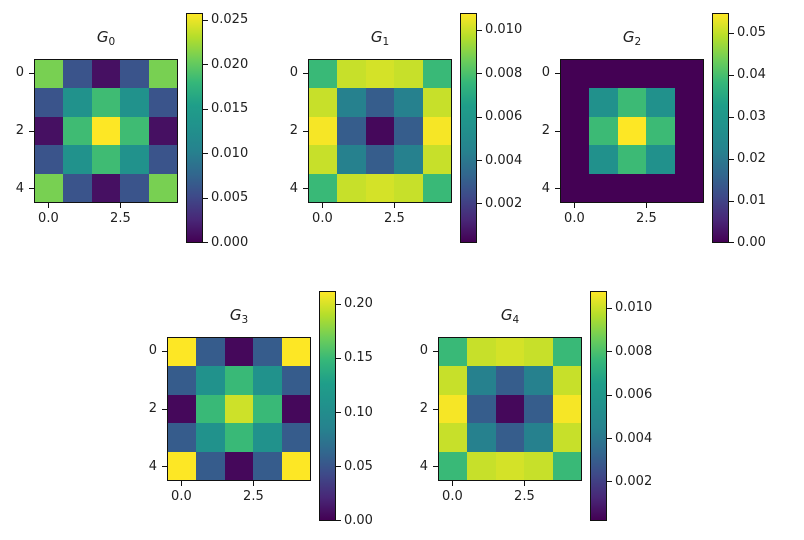 Image resolution: width=804 pixels, height=540 pixels. Describe the element at coordinates (603, 159) in the screenshot. I see `heatmap-cell-r3-c1` at that location.